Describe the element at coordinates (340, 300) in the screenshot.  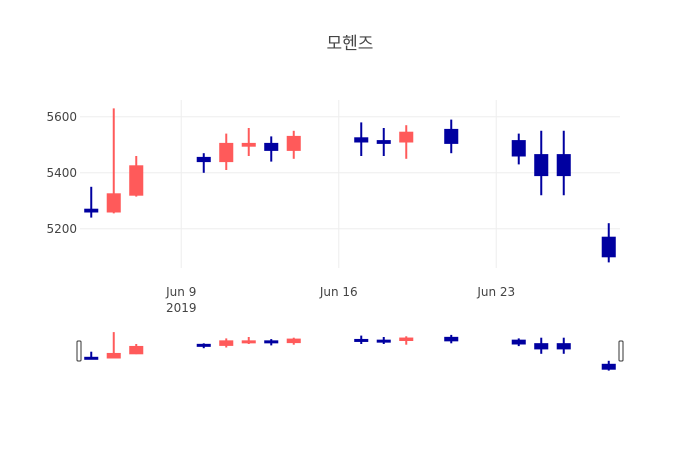
I see `x-axis-ticks: Jun 9 2019 Jun 16 Jun 23` at that location.